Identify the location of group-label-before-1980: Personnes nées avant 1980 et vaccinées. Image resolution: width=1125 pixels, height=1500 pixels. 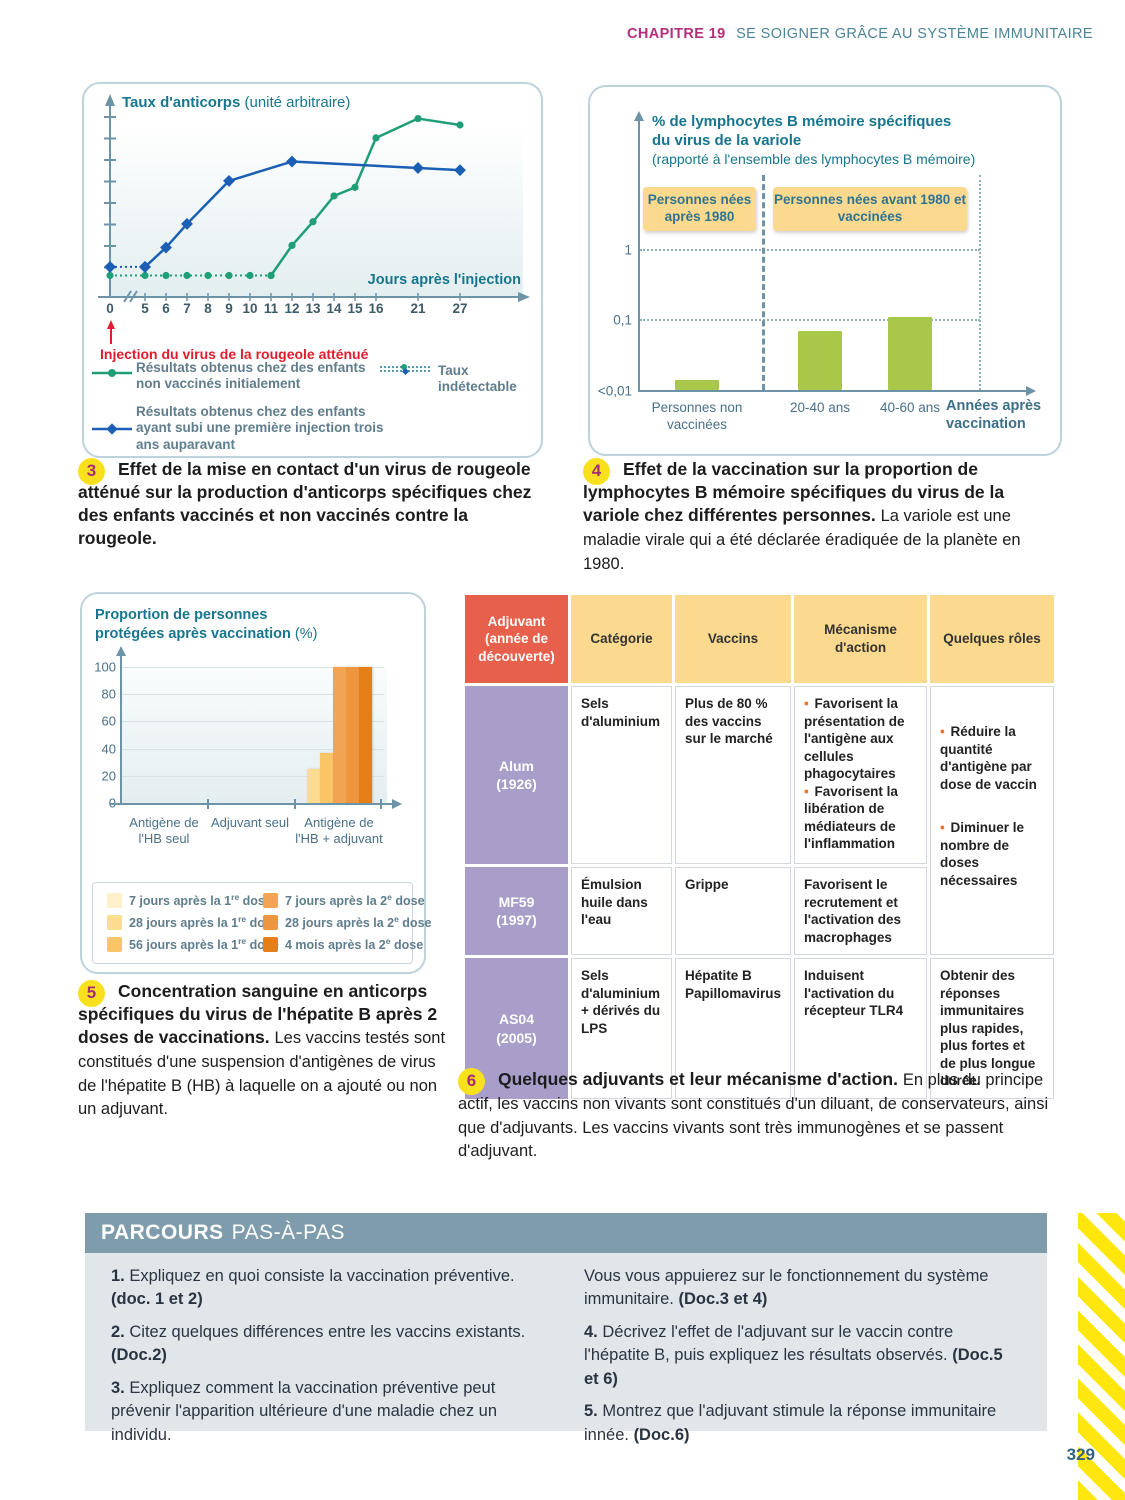
(870, 209).